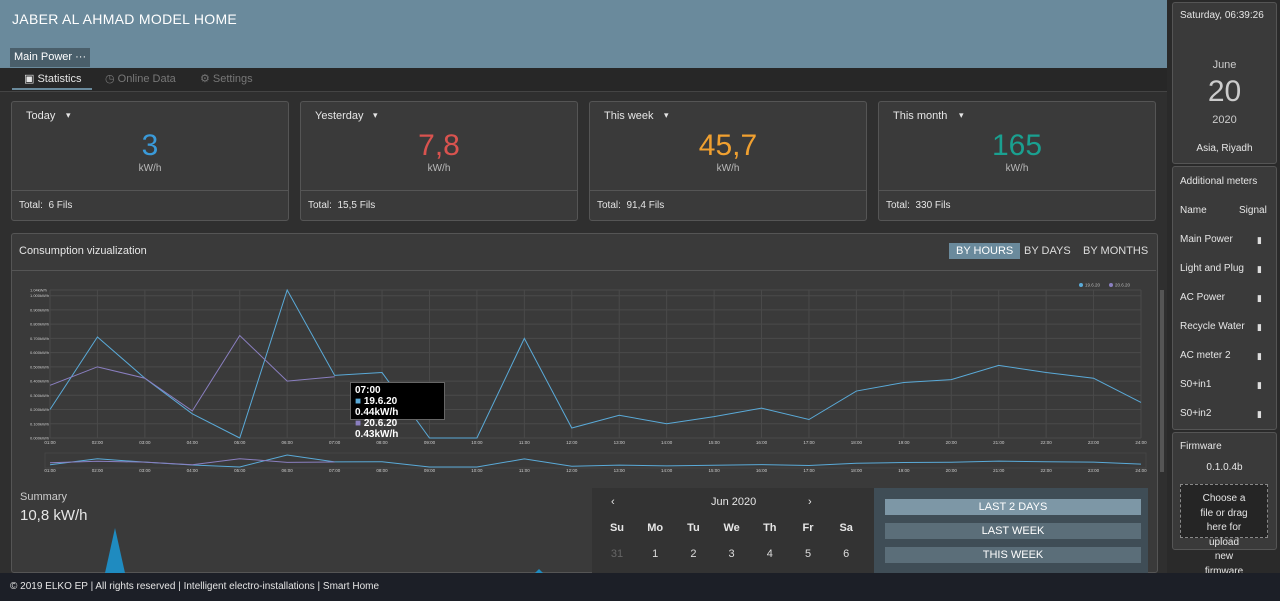  I want to click on meter-name: AC Power, so click(1203, 297).